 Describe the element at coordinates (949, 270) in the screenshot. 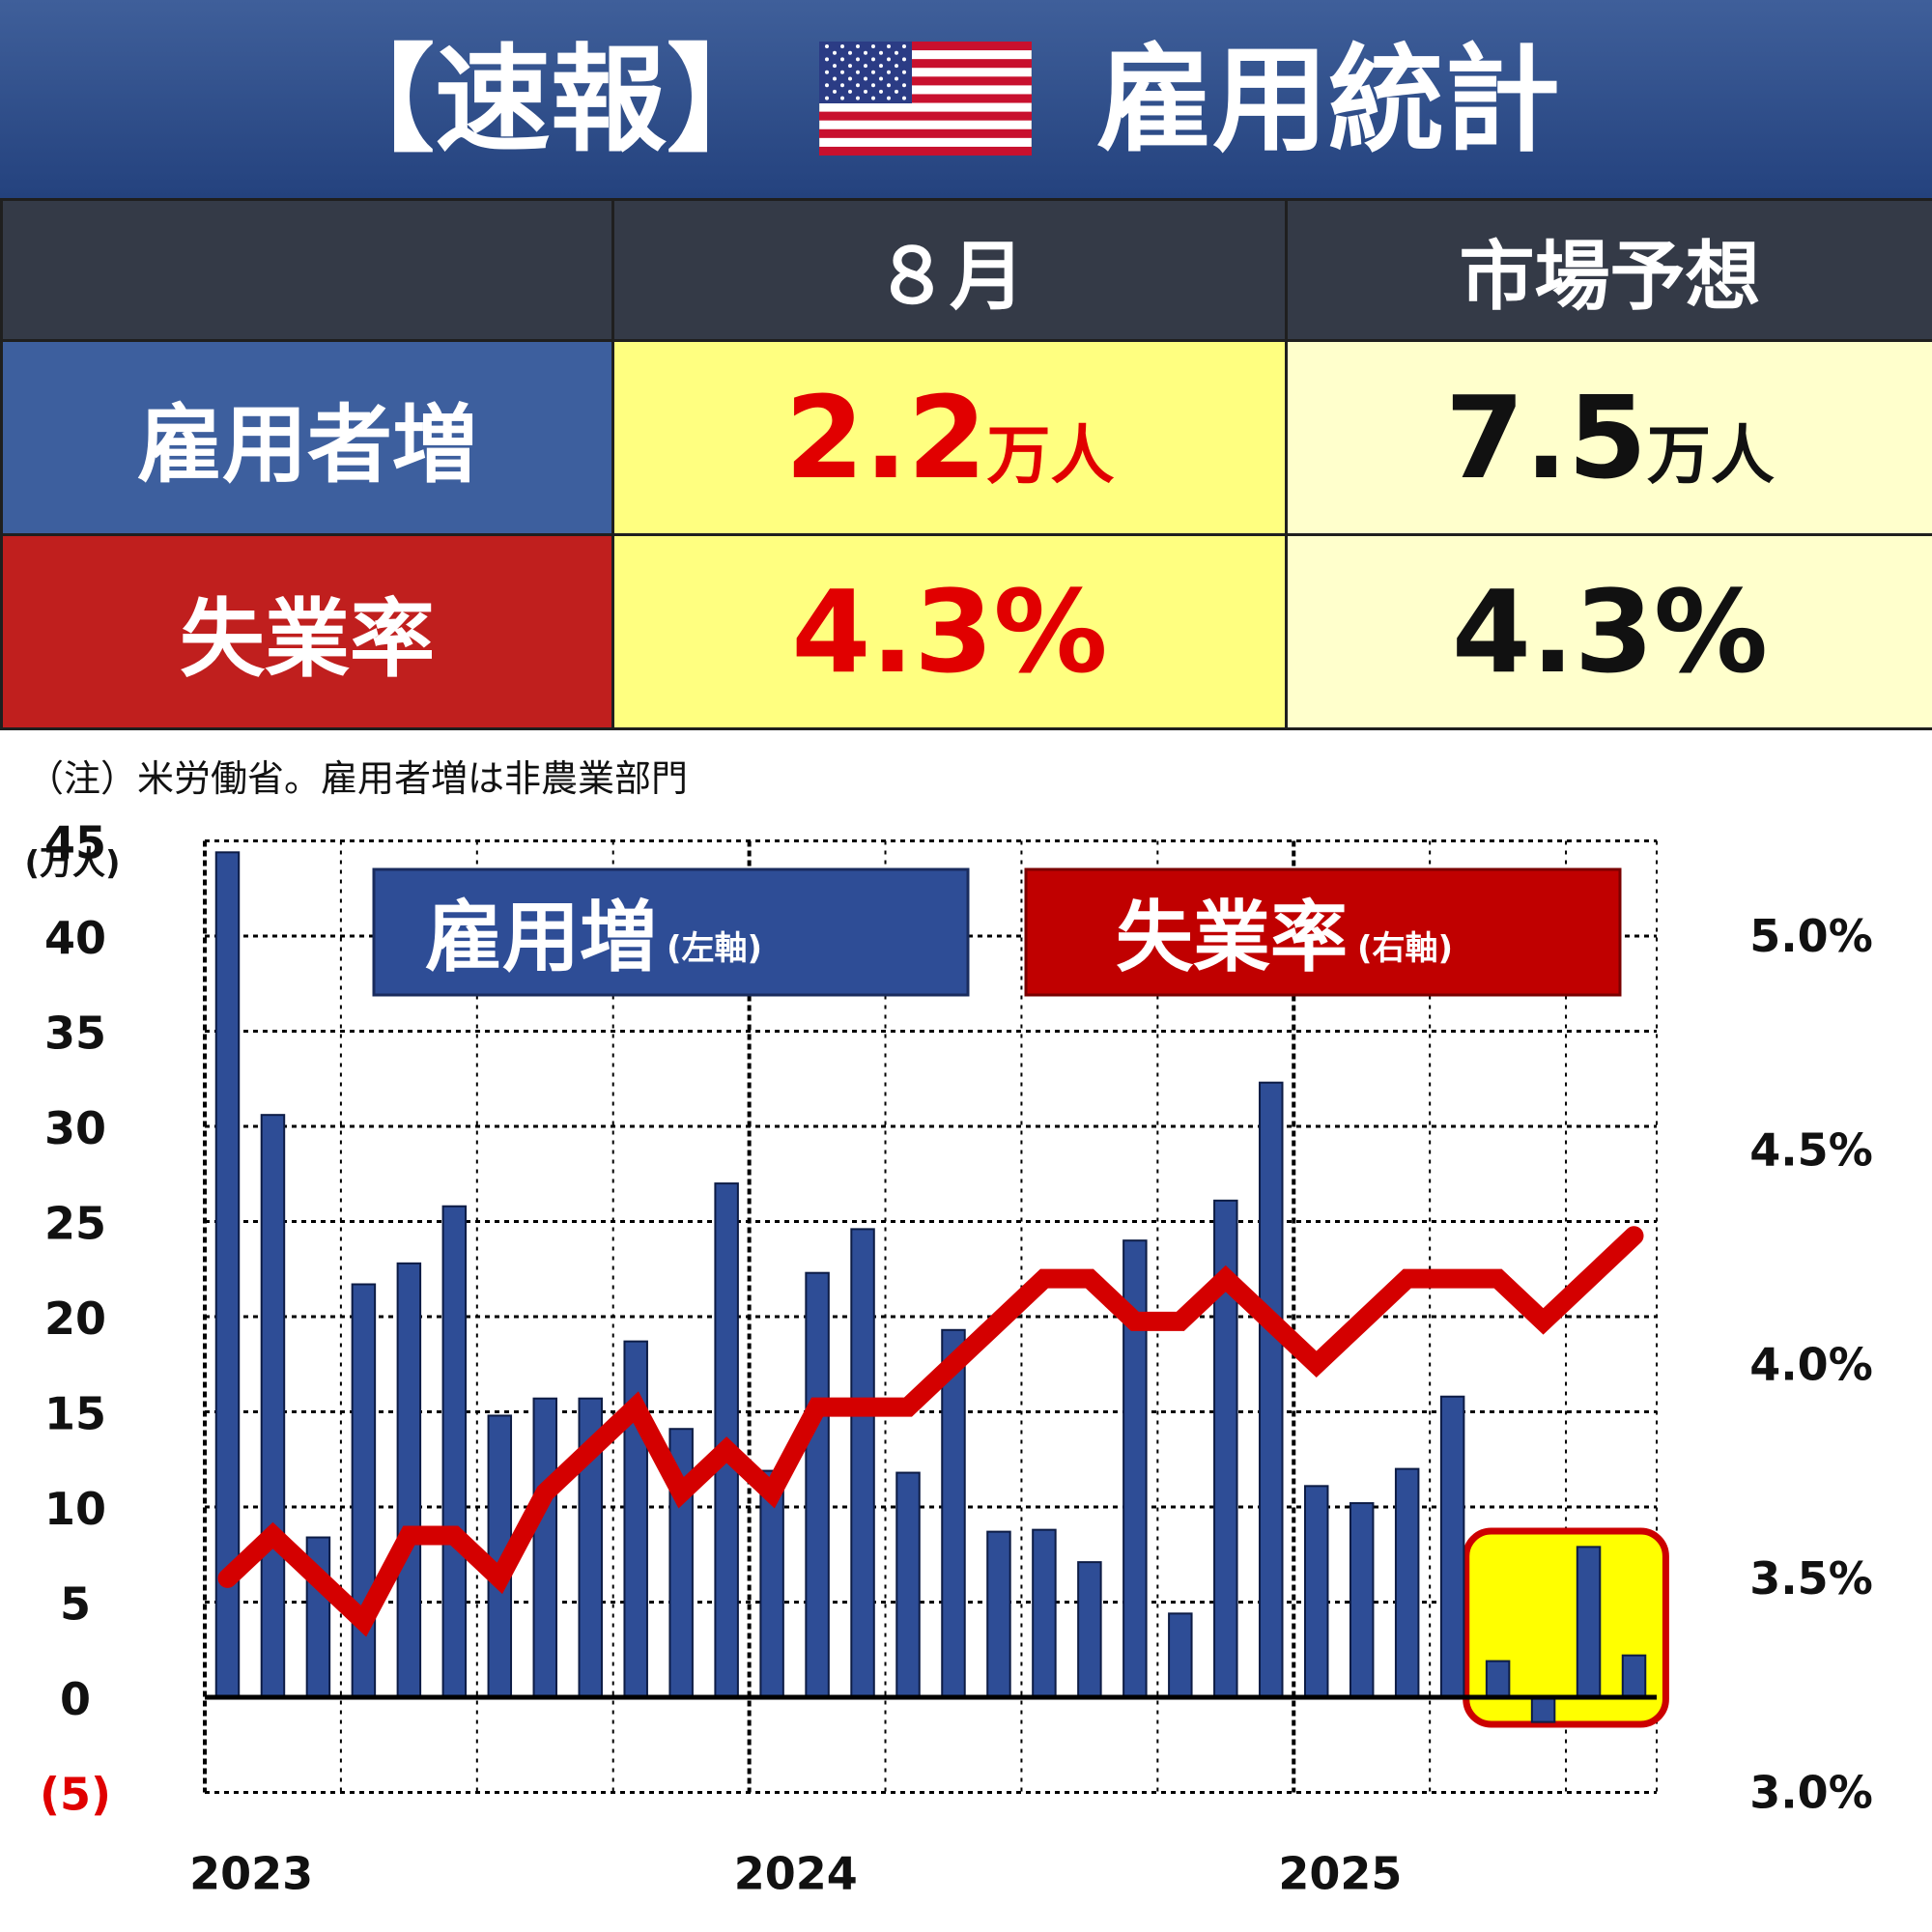

I see `header-month: ８月` at that location.